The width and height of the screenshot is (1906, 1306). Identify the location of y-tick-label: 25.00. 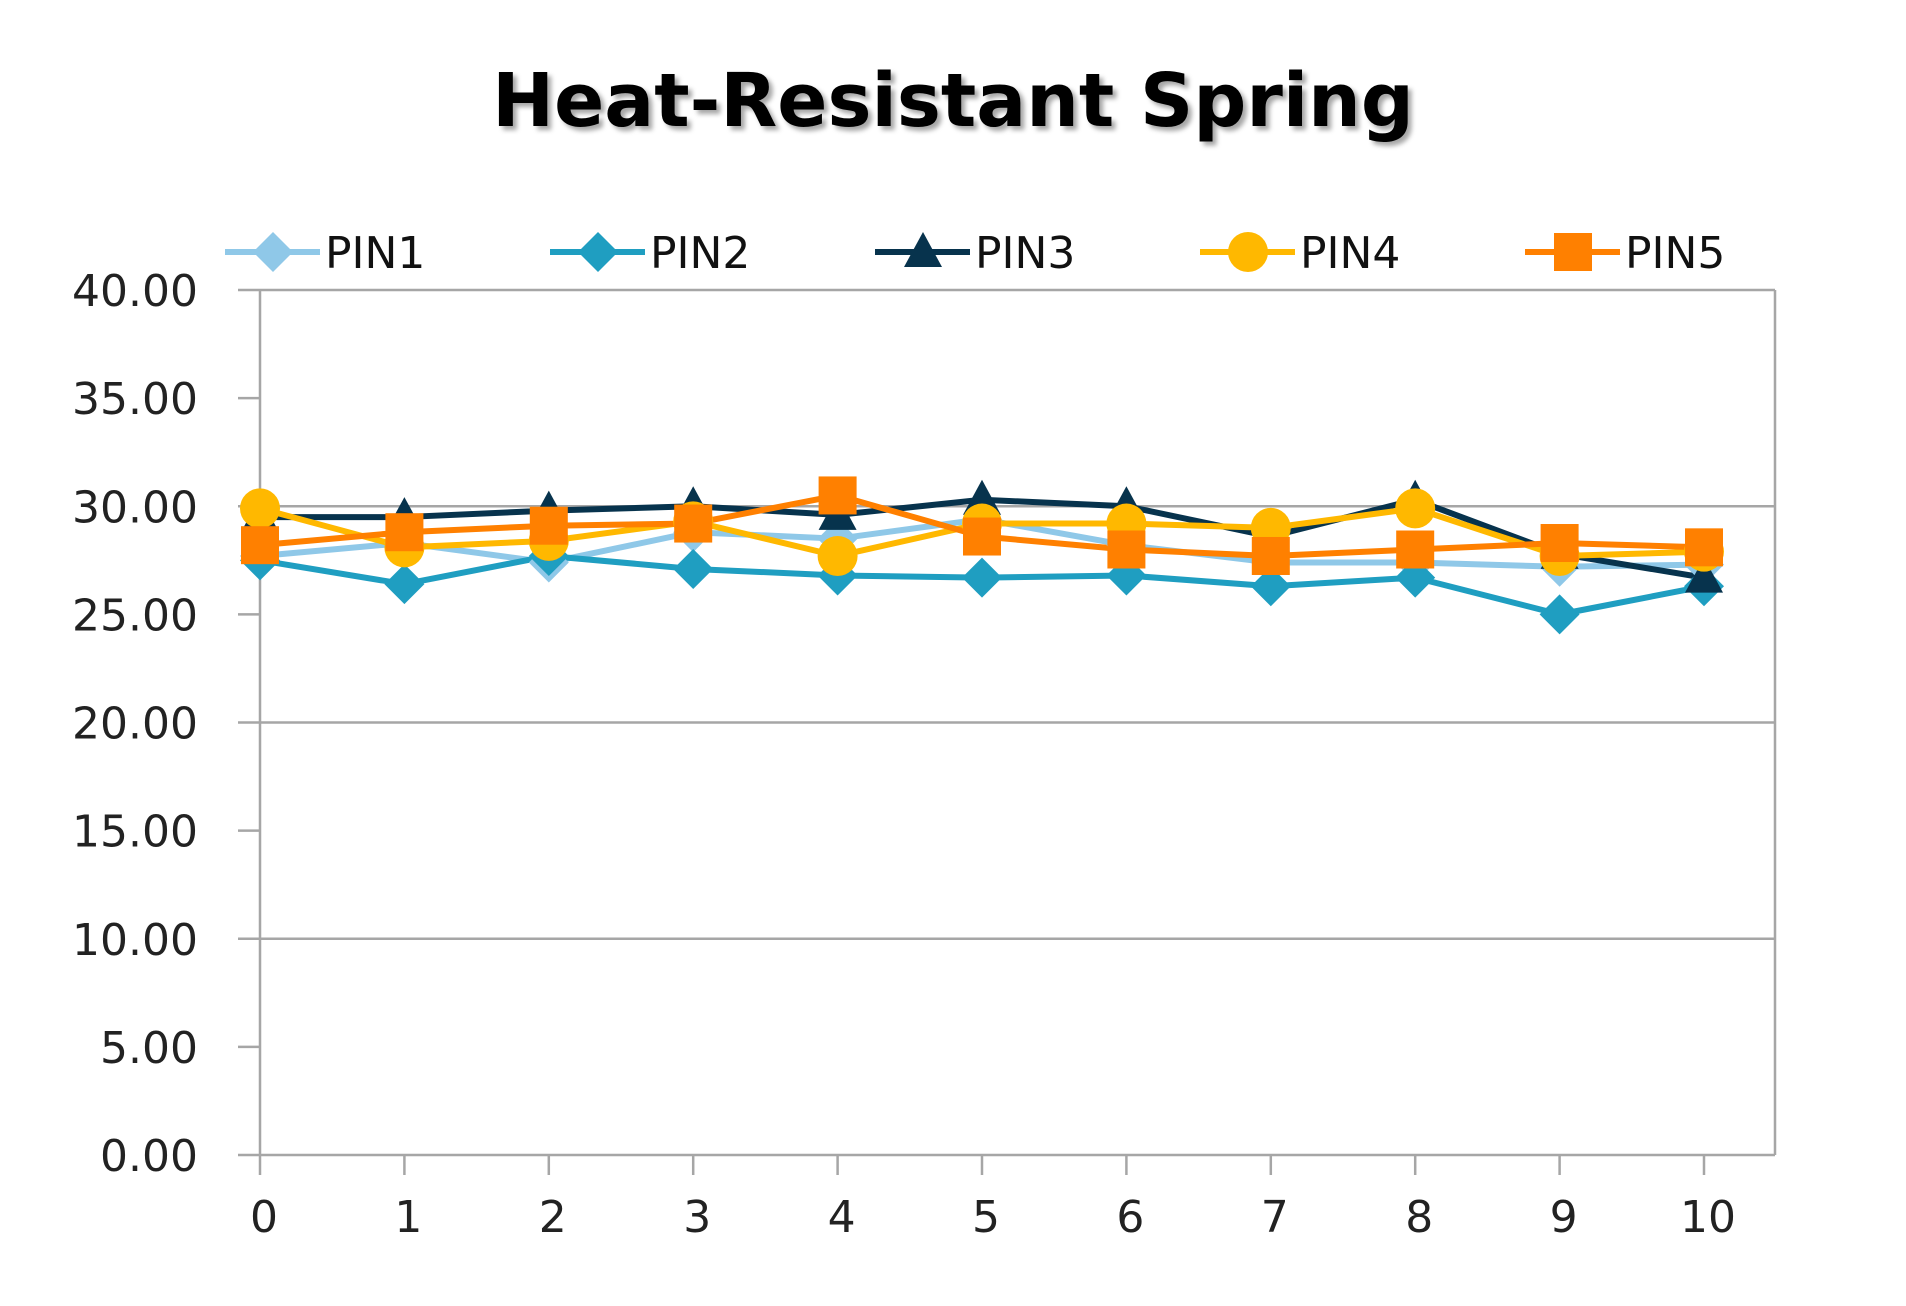
(135, 615).